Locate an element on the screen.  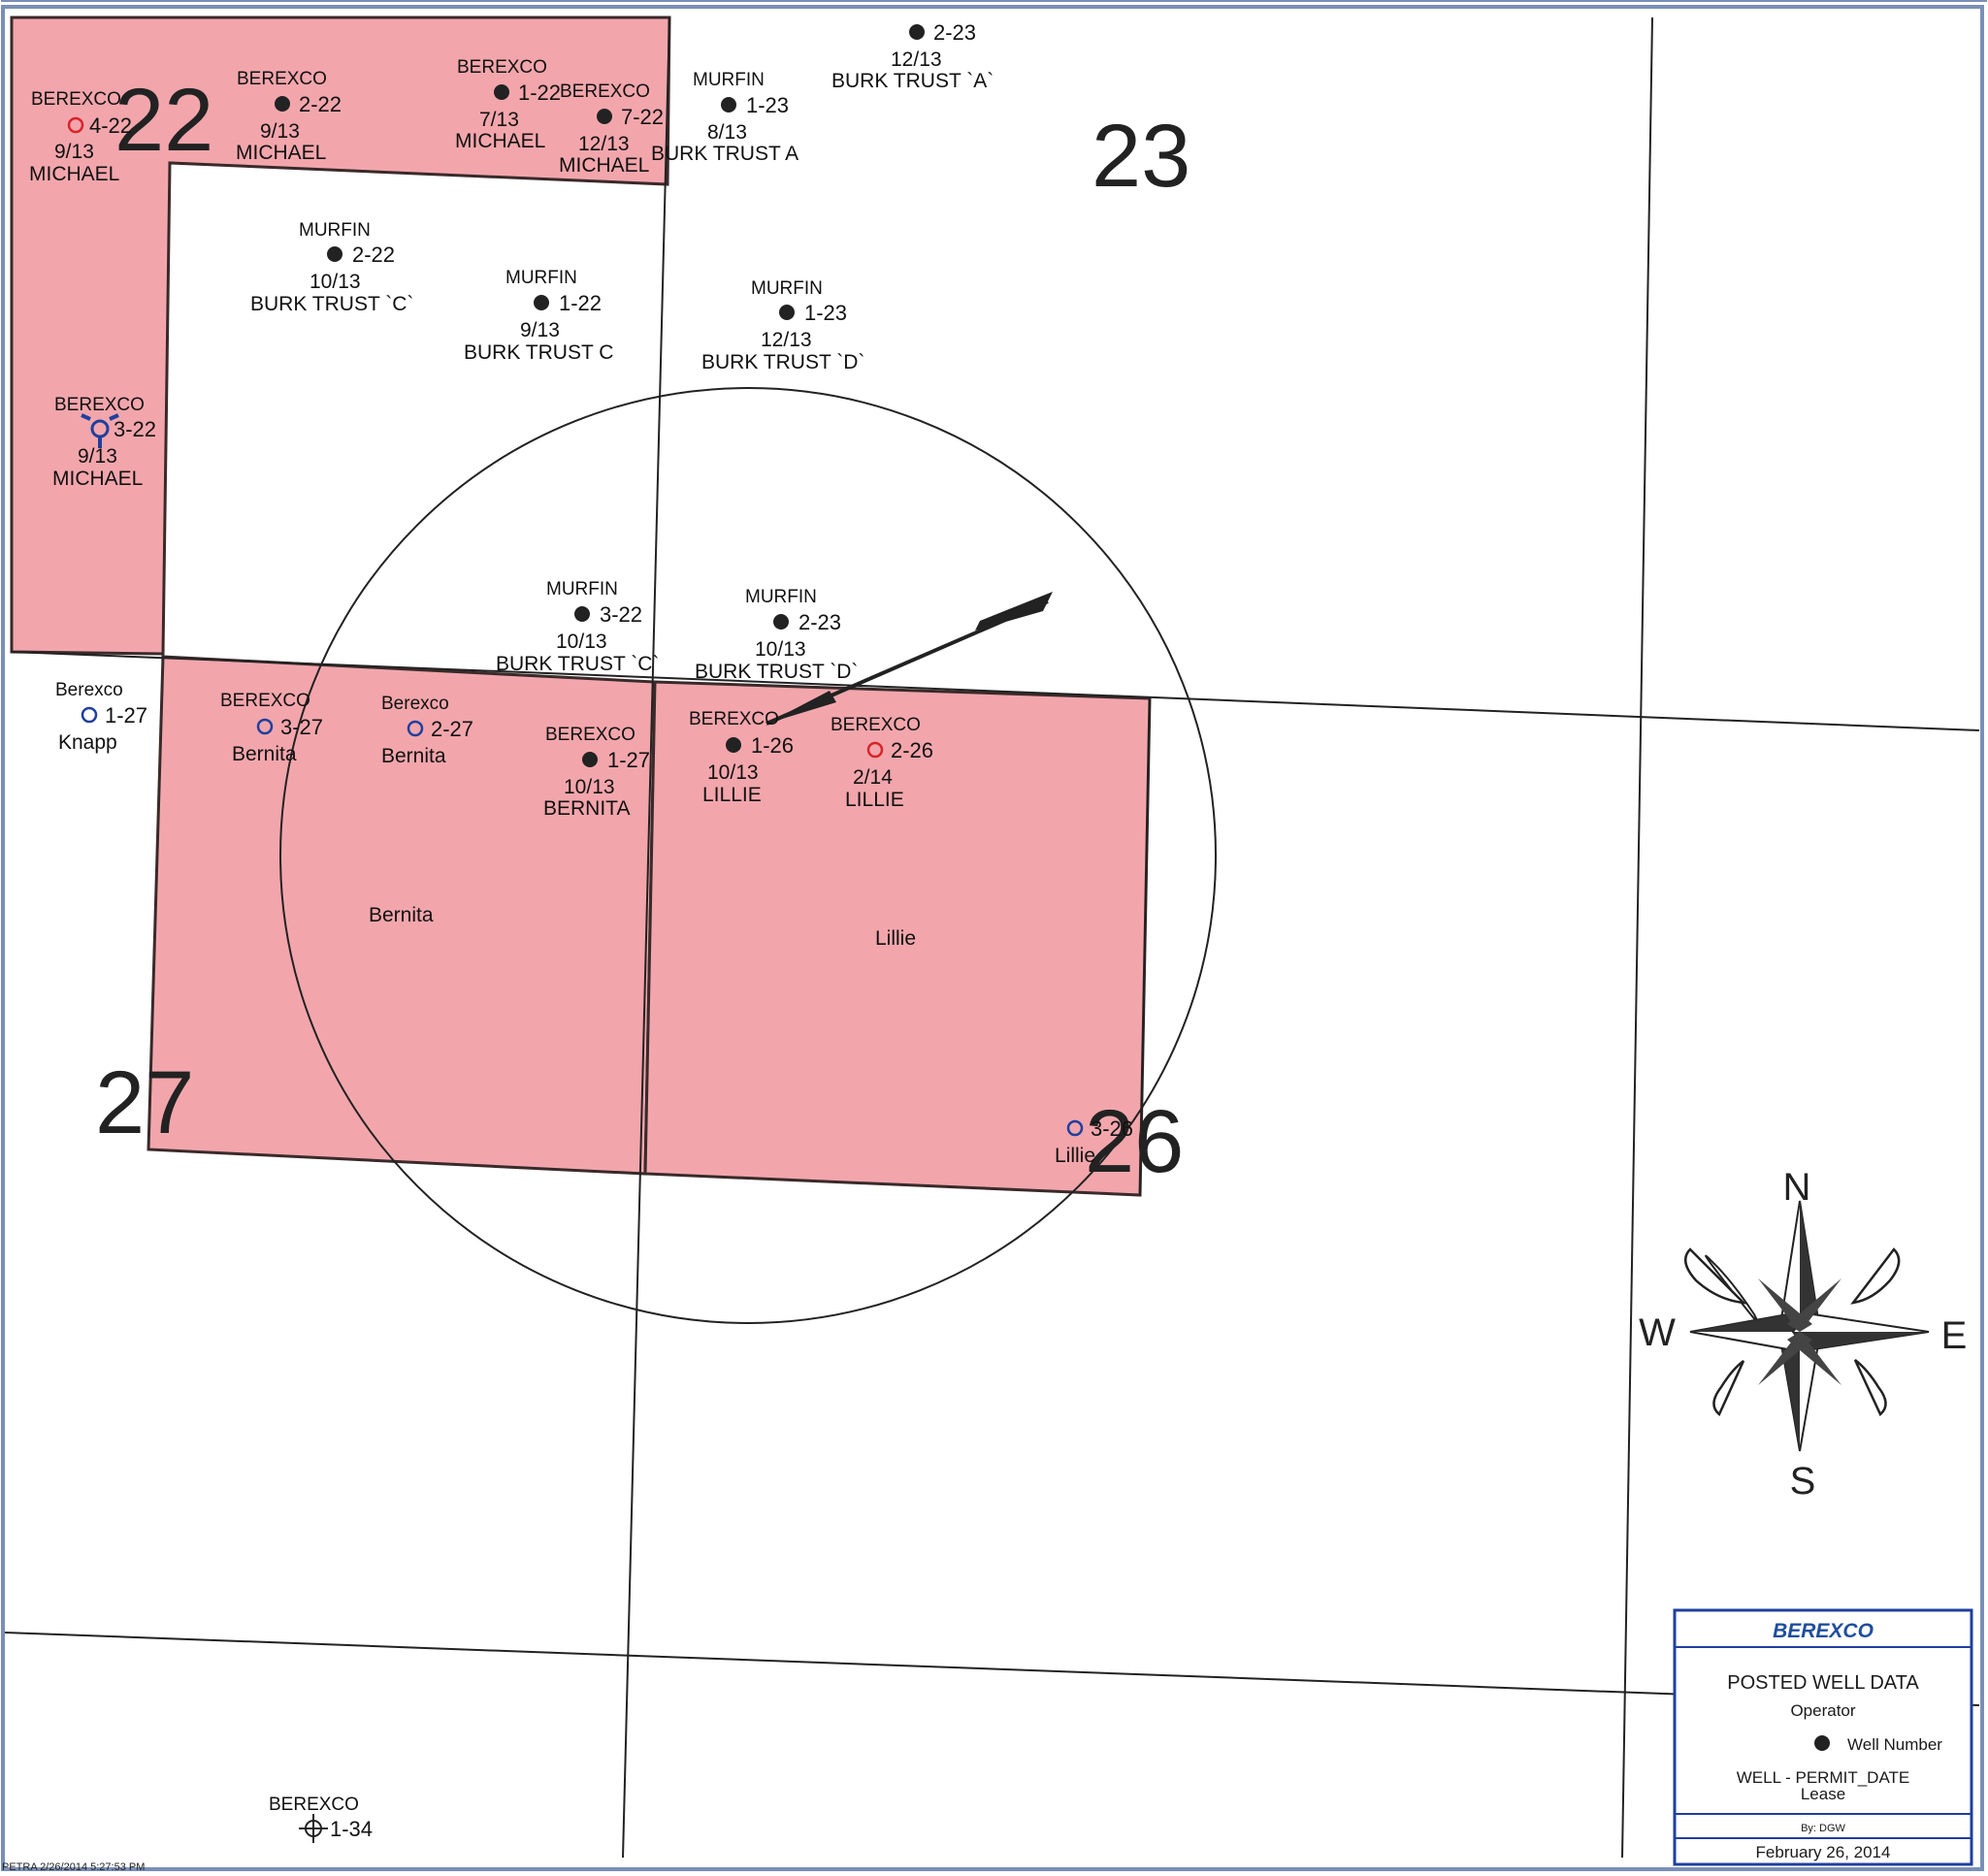
lease-label: Bernita is located at coordinates (401, 915).